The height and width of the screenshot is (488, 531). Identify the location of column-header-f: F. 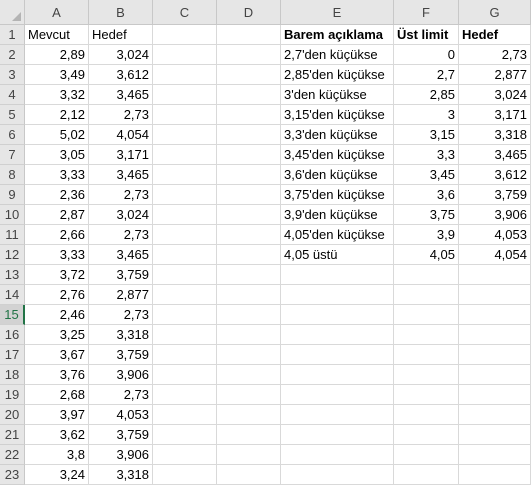
(426, 12).